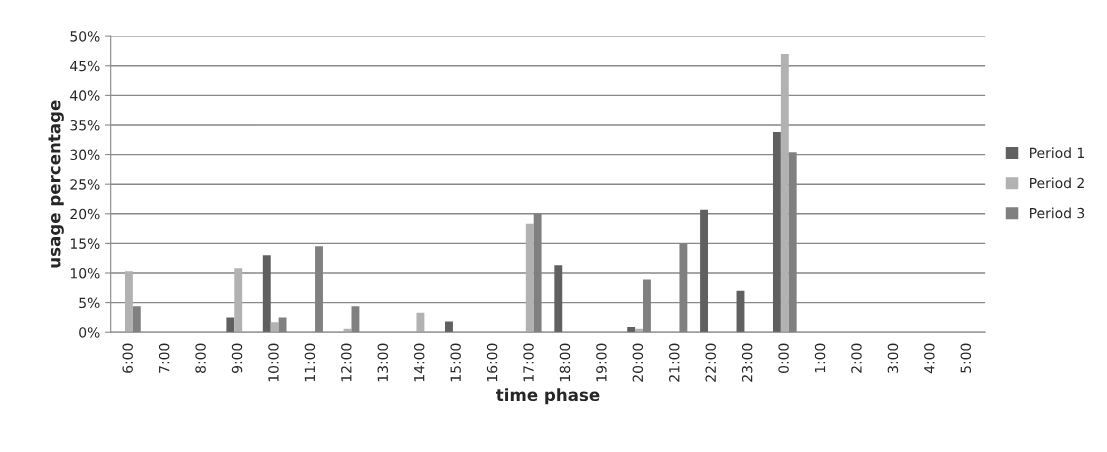 The width and height of the screenshot is (1107, 452). Describe the element at coordinates (273, 362) in the screenshot. I see `x-tick-label: 10:00` at that location.